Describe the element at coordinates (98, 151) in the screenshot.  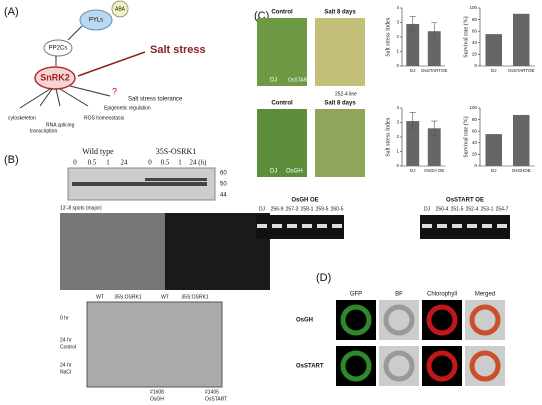
I see `group-label: Wild type` at that location.